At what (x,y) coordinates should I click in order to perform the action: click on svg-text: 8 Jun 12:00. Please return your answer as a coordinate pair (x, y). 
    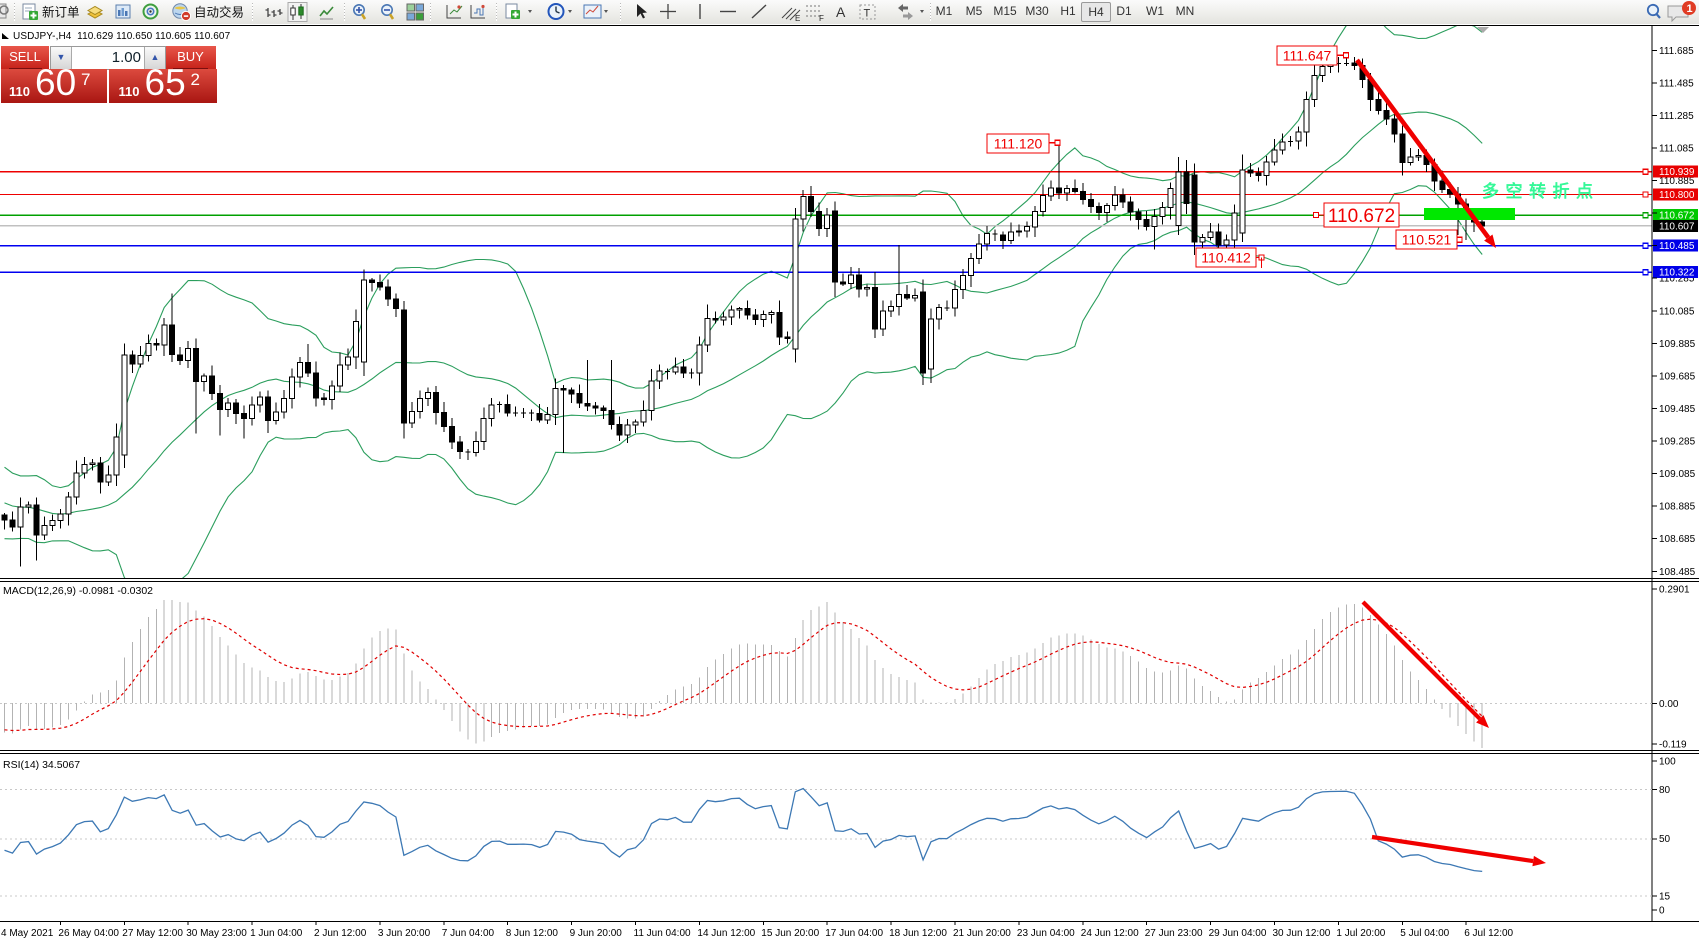
    Looking at the image, I should click on (532, 933).